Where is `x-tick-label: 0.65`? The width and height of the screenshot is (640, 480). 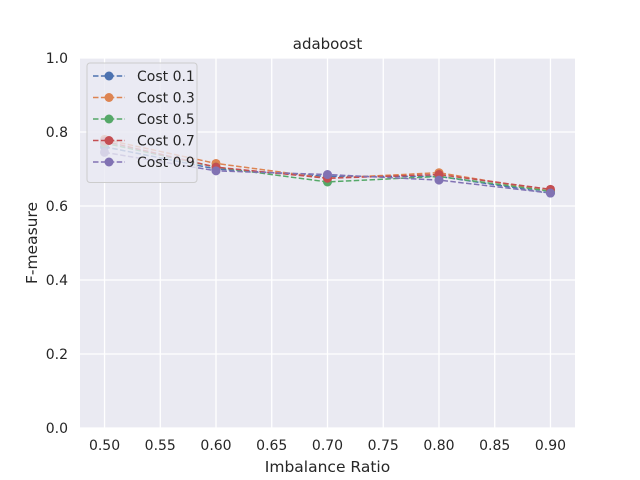 x-tick-label: 0.65 is located at coordinates (271, 446).